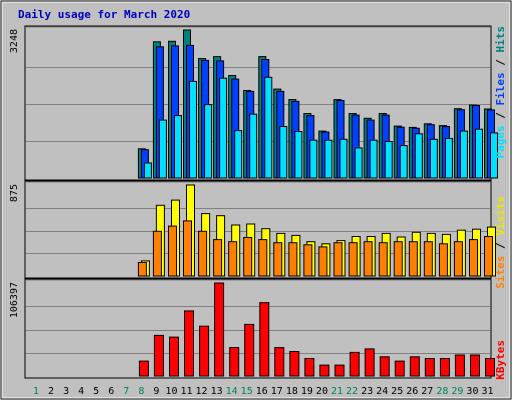 This screenshot has height=400, width=512. I want to click on legend-layer: Pages / Files / Hits Sites / Visits KBytes, so click(500, 203).